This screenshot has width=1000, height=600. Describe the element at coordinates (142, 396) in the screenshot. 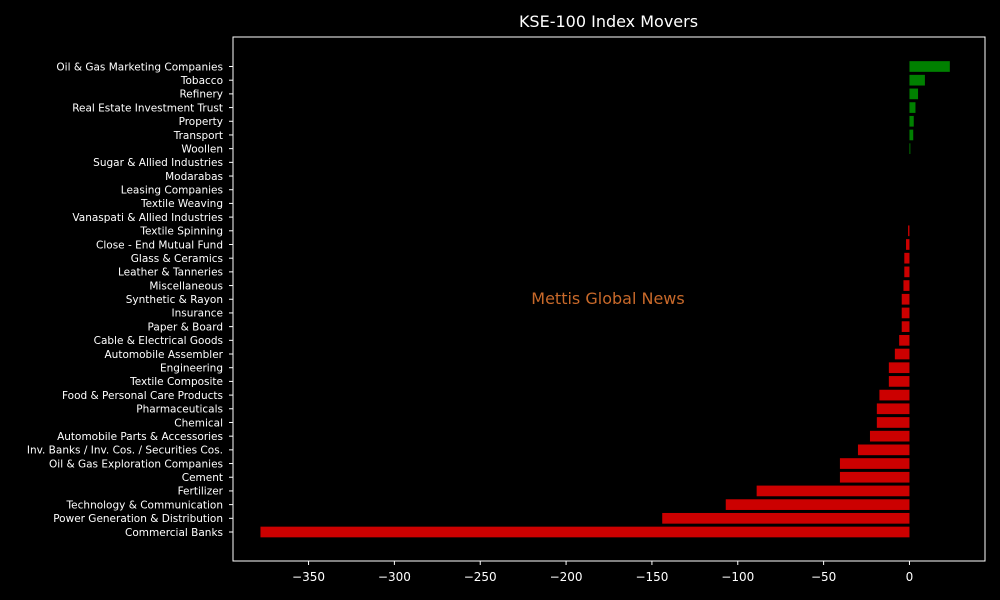

I see `category-label: Food & Personal Care Products` at that location.